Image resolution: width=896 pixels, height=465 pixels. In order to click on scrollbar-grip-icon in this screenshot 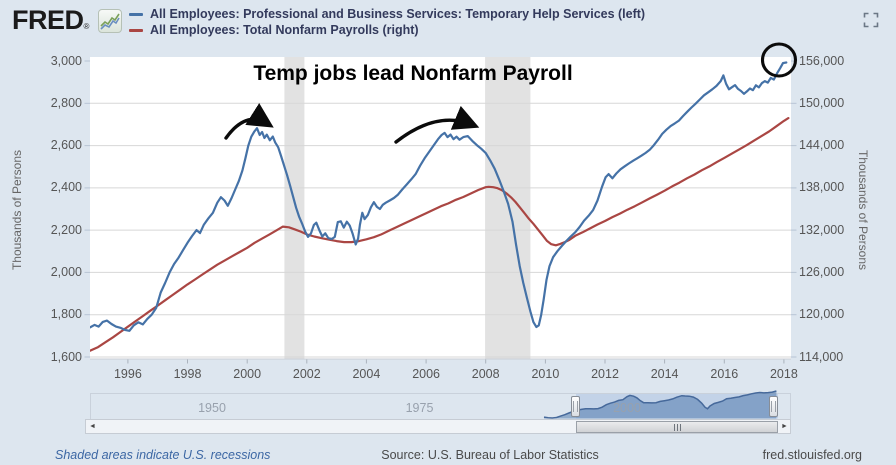, I will do `click(677, 427)`.